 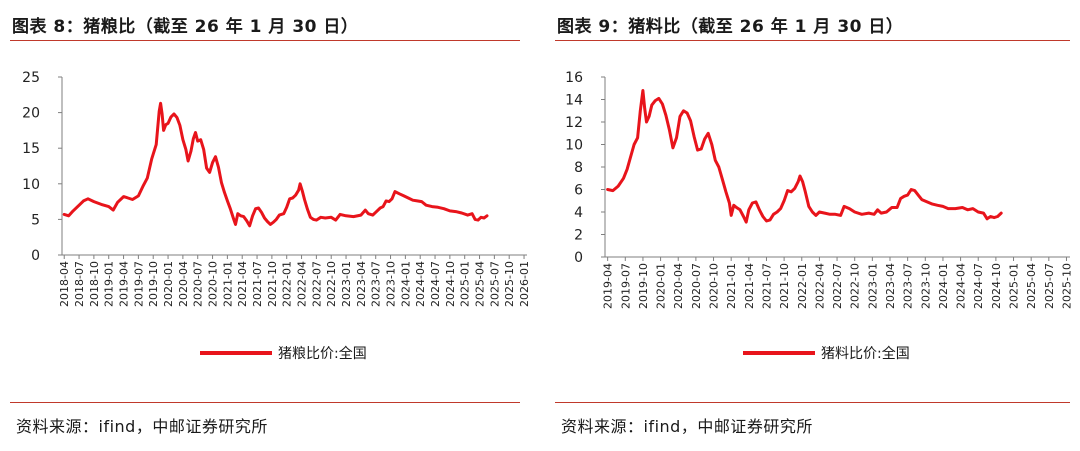 I want to click on y-tick-label: 16, so click(x=574, y=78).